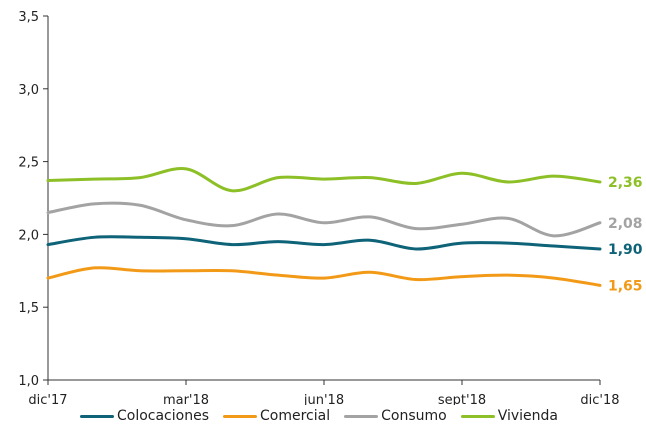 This screenshot has height=428, width=646. What do you see at coordinates (186, 399) in the screenshot?
I see `x-tick-label: mar'18` at bounding box center [186, 399].